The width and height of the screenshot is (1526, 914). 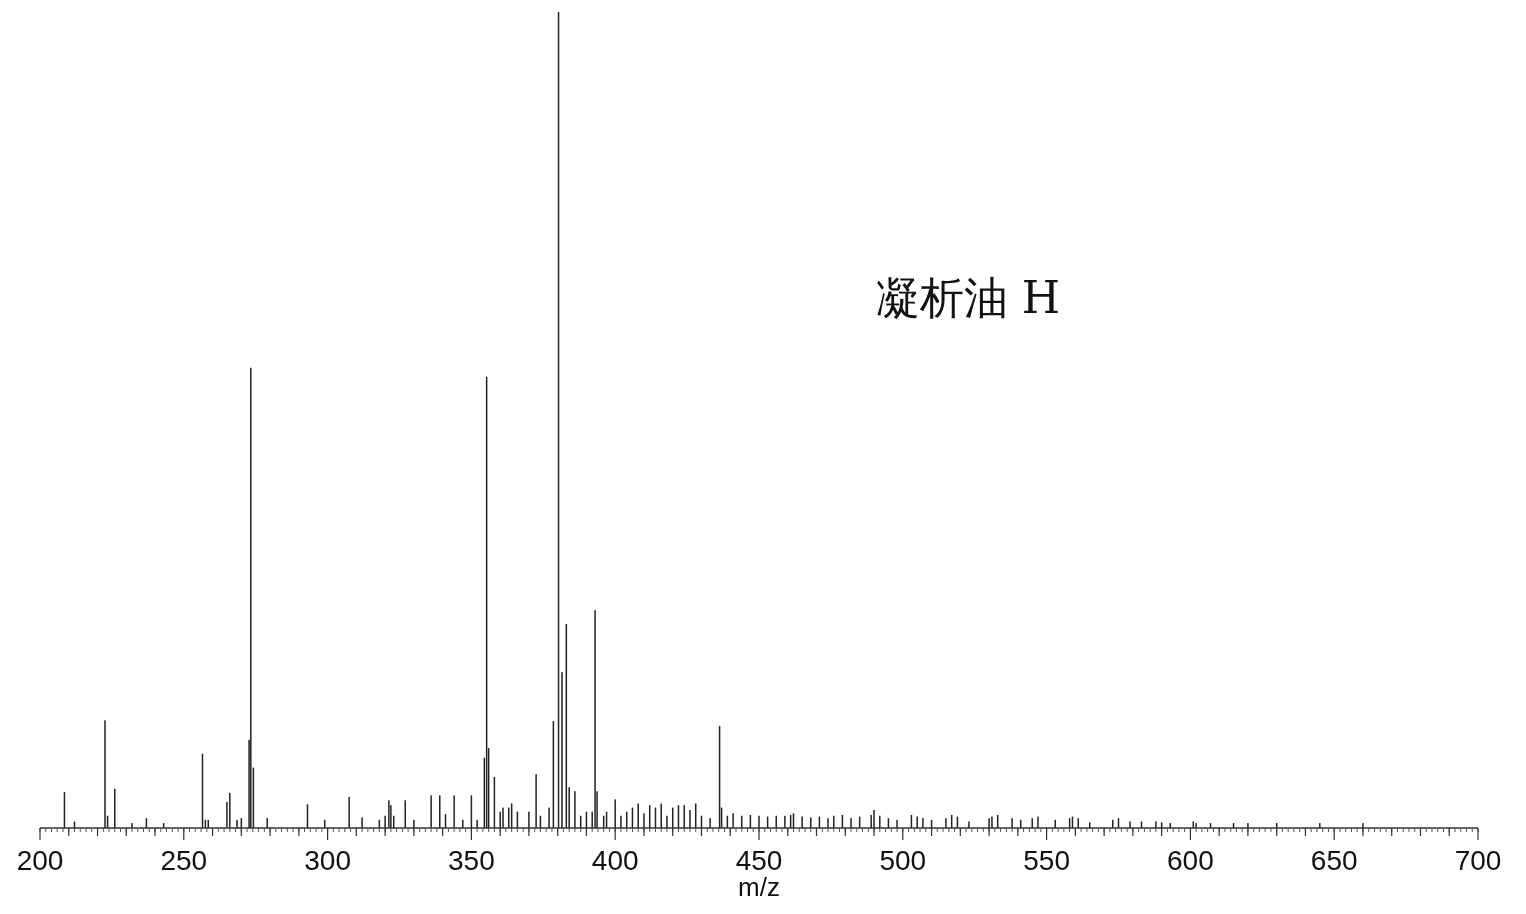 What do you see at coordinates (327, 860) in the screenshot?
I see `x-tick-label: 300` at bounding box center [327, 860].